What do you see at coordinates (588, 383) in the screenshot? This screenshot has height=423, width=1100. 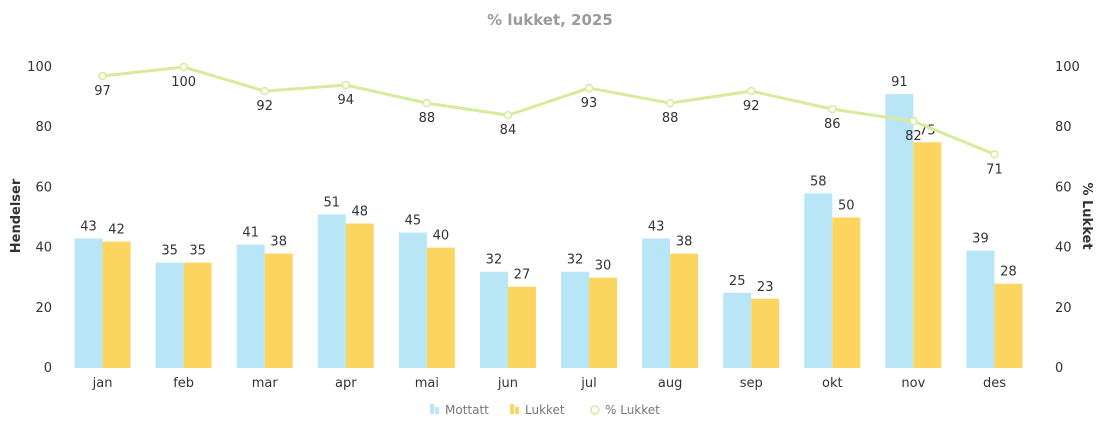 I see `x-tick-label: jul` at bounding box center [588, 383].